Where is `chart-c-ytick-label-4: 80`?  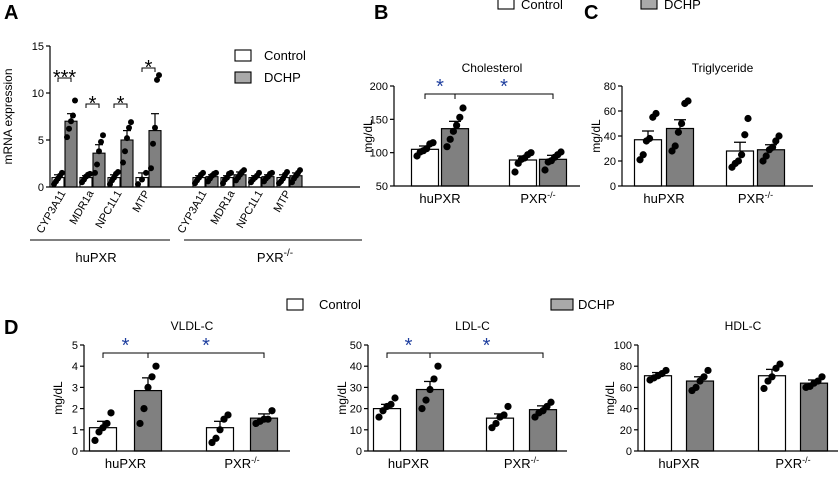
chart-c-ytick-label-4: 80 is located at coordinates (610, 87).